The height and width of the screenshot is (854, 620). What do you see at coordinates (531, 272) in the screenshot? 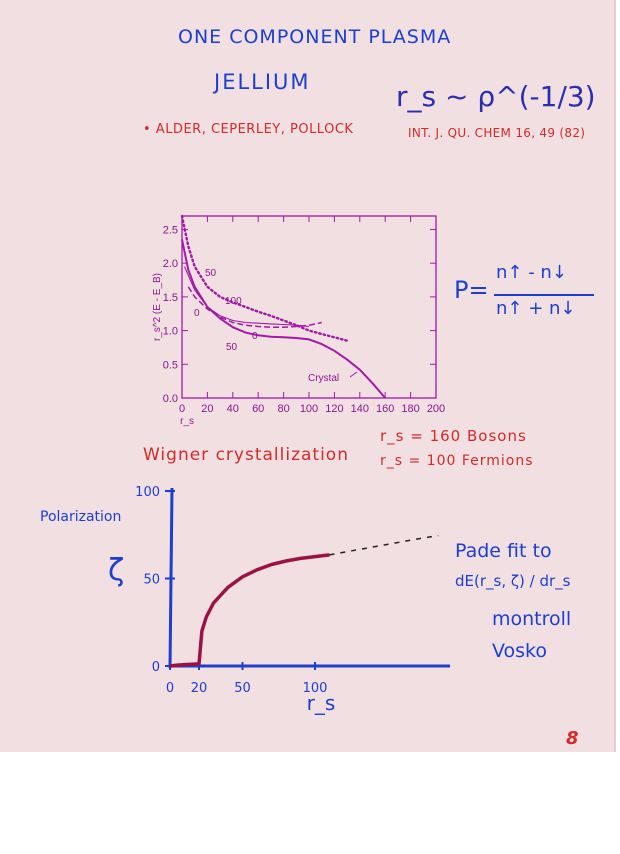
I see `formula-numerator: n↑ - n↓` at bounding box center [531, 272].